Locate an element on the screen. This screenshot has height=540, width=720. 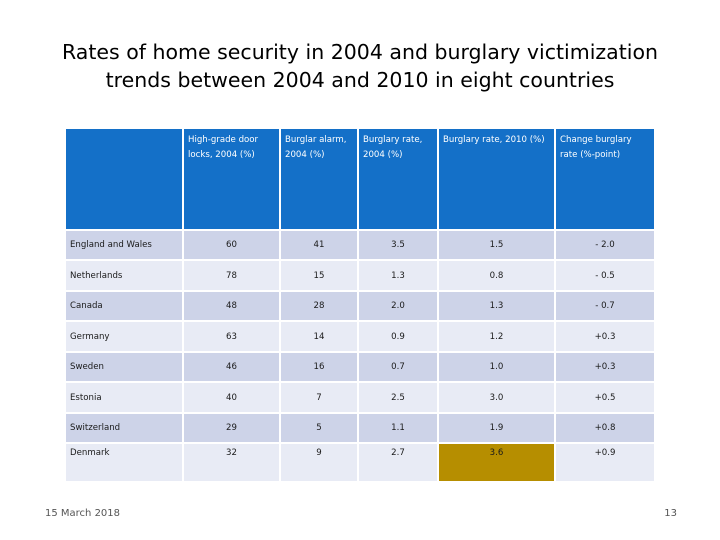
cell-rate-2010: 1.3 is located at coordinates (496, 306).